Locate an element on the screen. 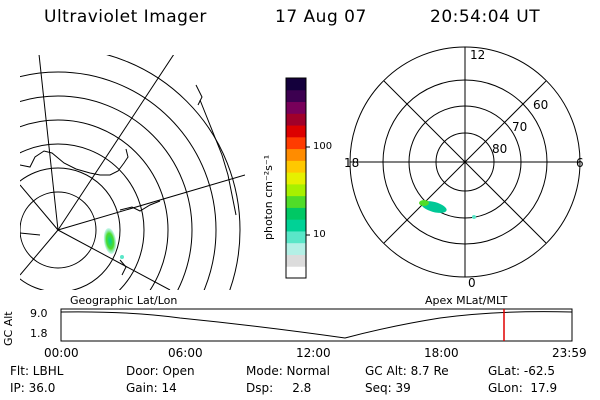  ip-status: IP: 36.0 is located at coordinates (33, 388).